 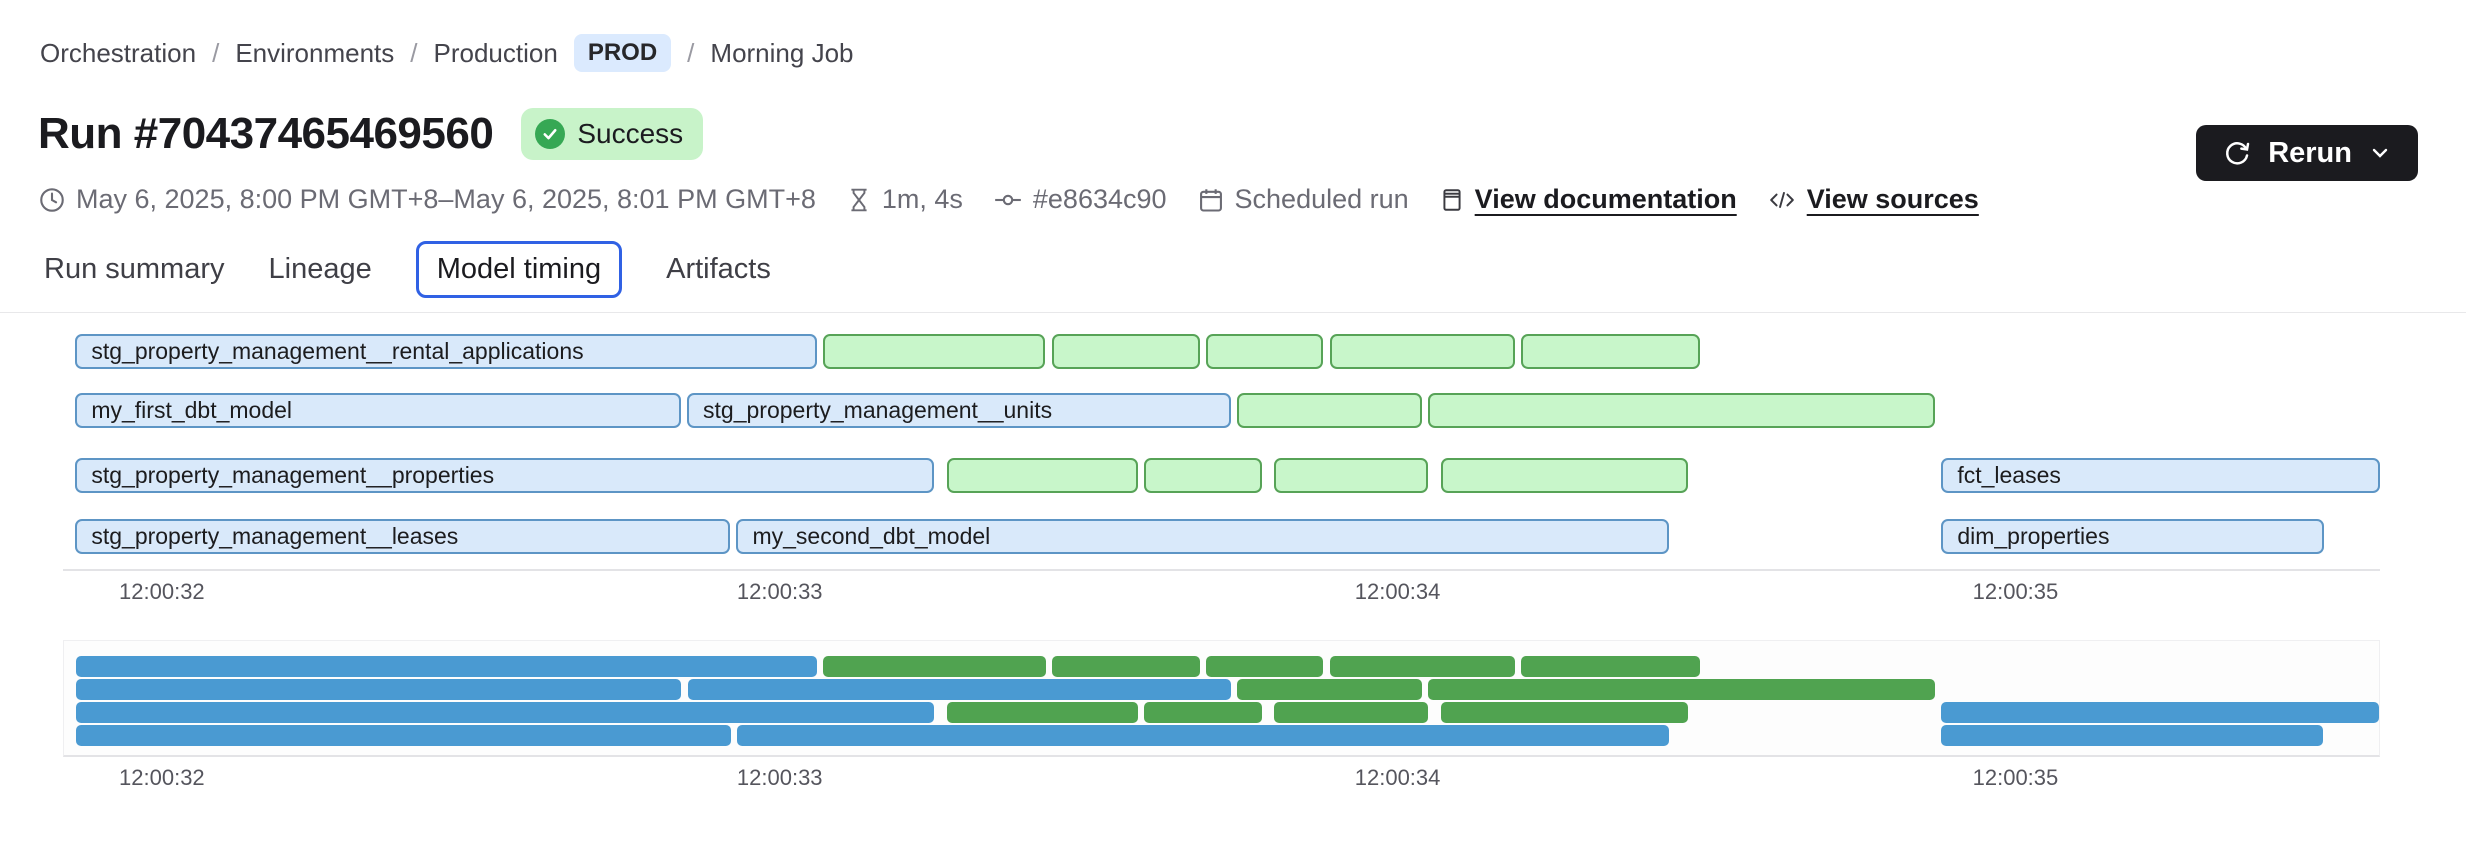 I want to click on gantt-bar-label: dim_properties, so click(x=2033, y=536).